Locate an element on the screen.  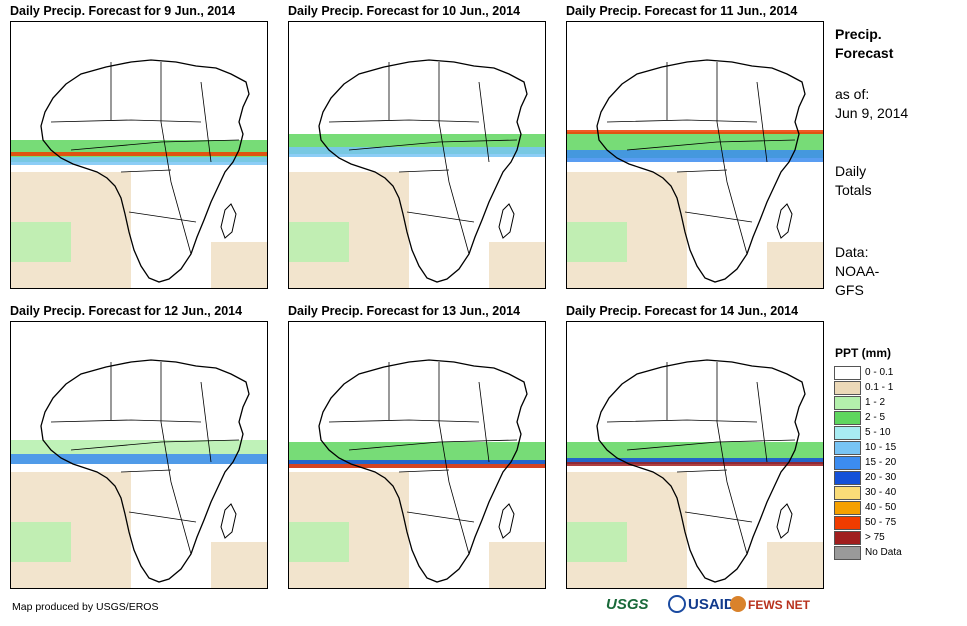
legend-title: PPT (mm) is located at coordinates (863, 353).